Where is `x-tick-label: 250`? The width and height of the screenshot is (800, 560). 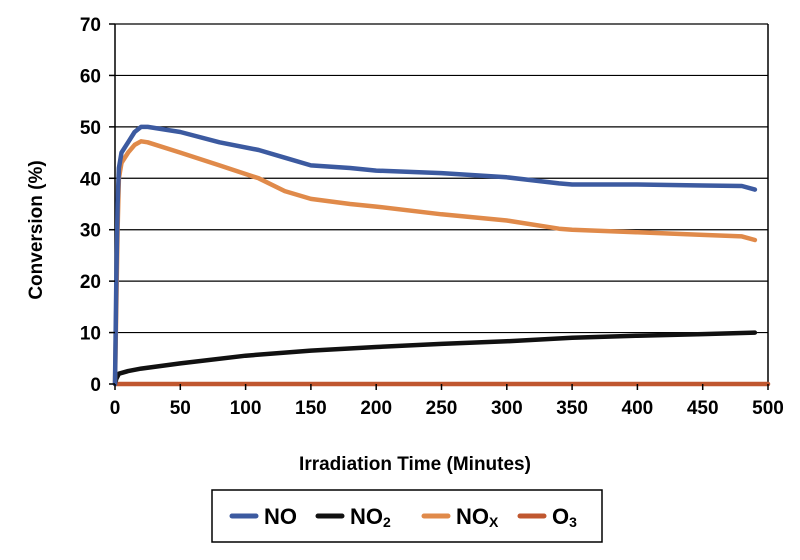
x-tick-label: 250 is located at coordinates (442, 408).